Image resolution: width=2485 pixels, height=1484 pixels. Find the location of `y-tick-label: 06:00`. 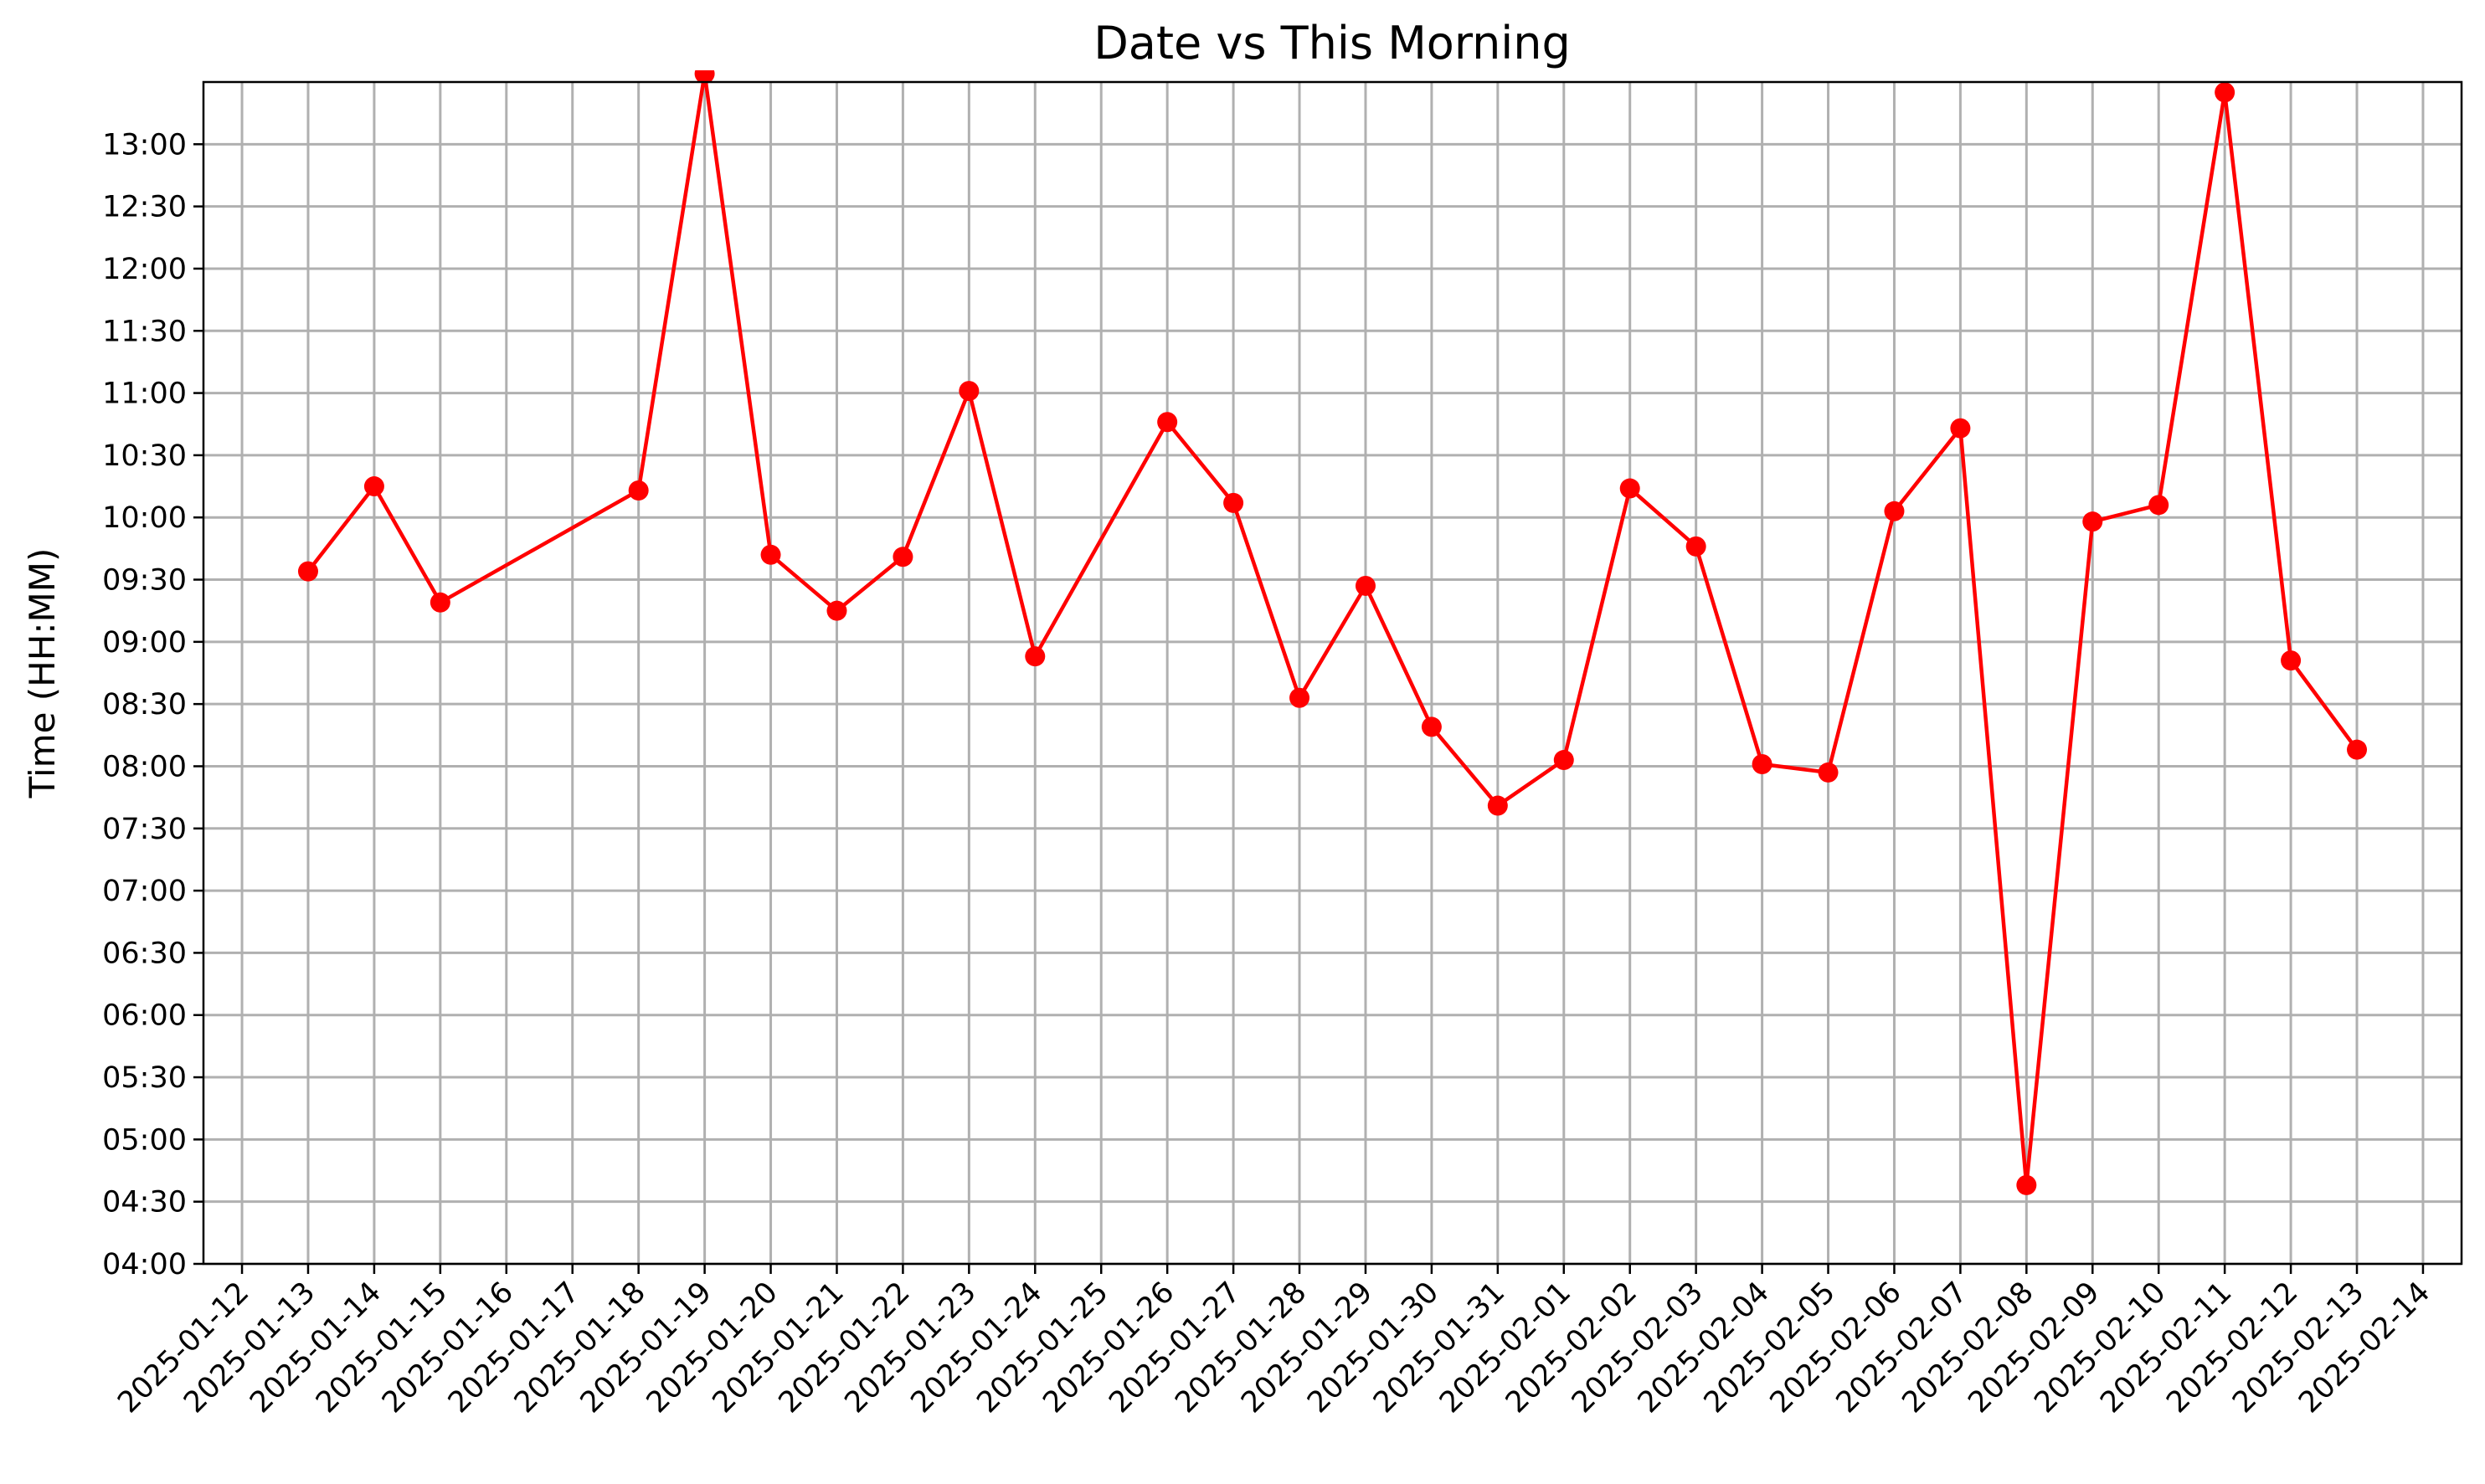

y-tick-label: 06:00 is located at coordinates (144, 1016).